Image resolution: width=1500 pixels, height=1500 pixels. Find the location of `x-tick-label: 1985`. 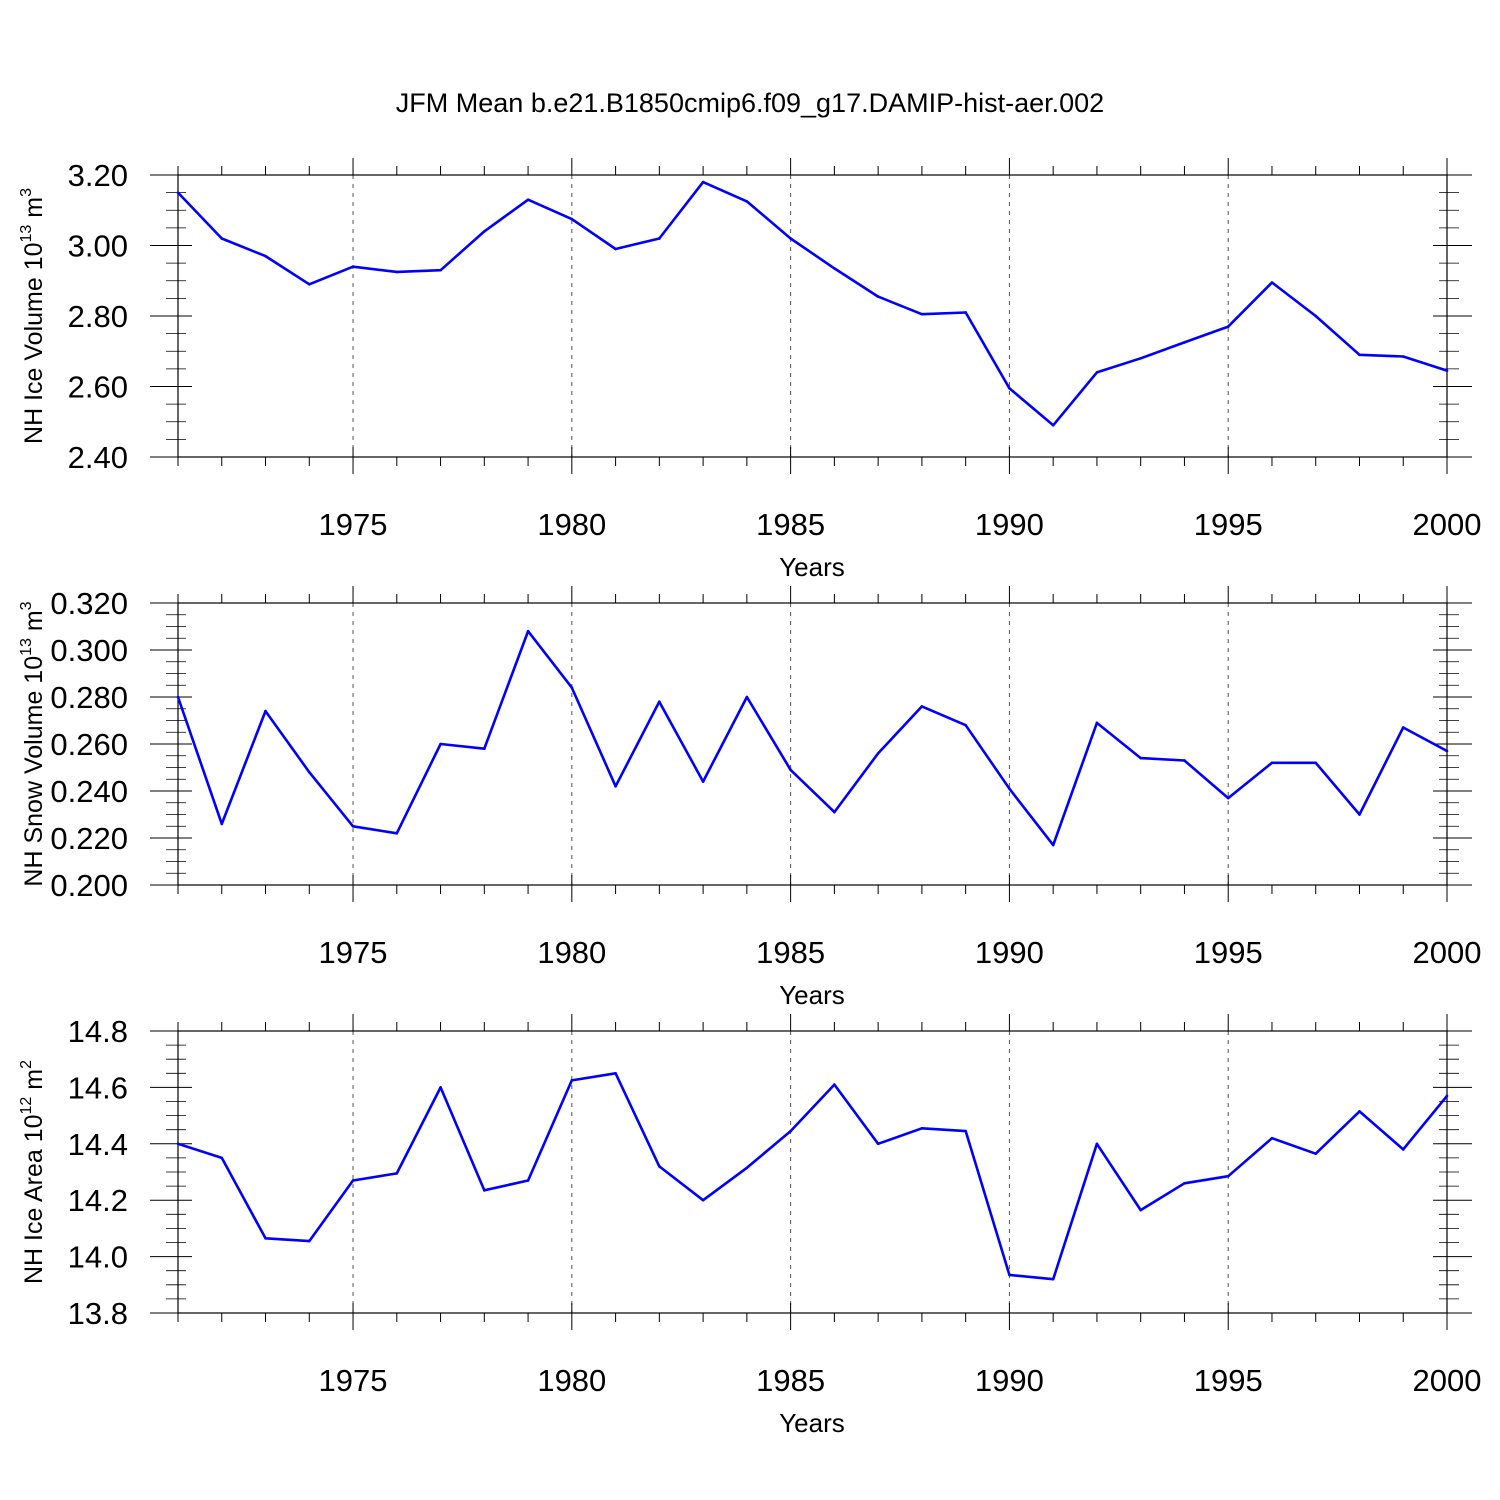

x-tick-label: 1985 is located at coordinates (790, 1380).